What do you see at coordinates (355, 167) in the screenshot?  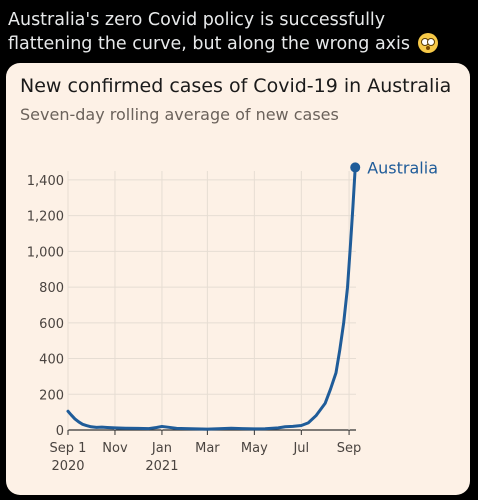 I see `series-endpoint-marker` at bounding box center [355, 167].